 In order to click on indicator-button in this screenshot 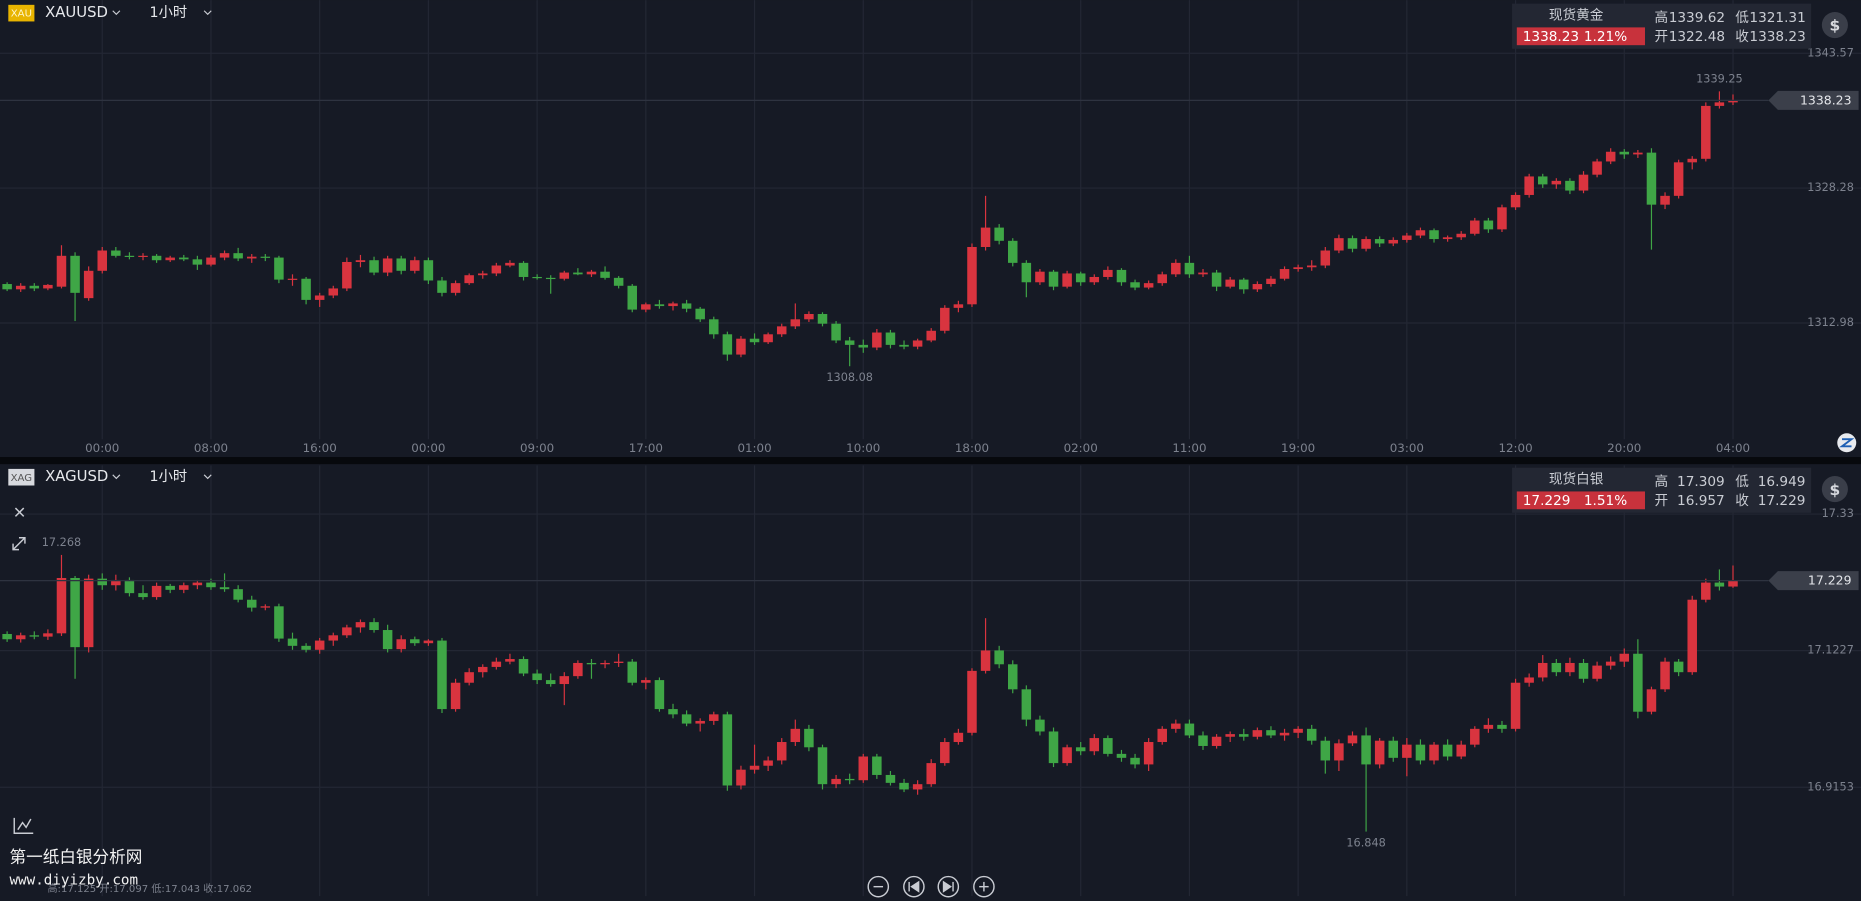, I will do `click(23, 825)`.